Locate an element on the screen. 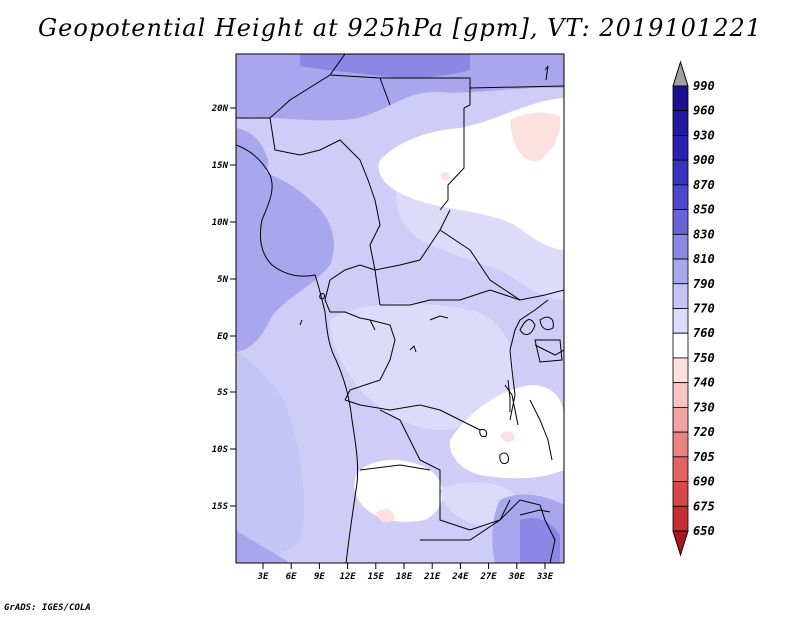 This screenshot has width=800, height=618. colorbar-label: 810 is located at coordinates (704, 259).